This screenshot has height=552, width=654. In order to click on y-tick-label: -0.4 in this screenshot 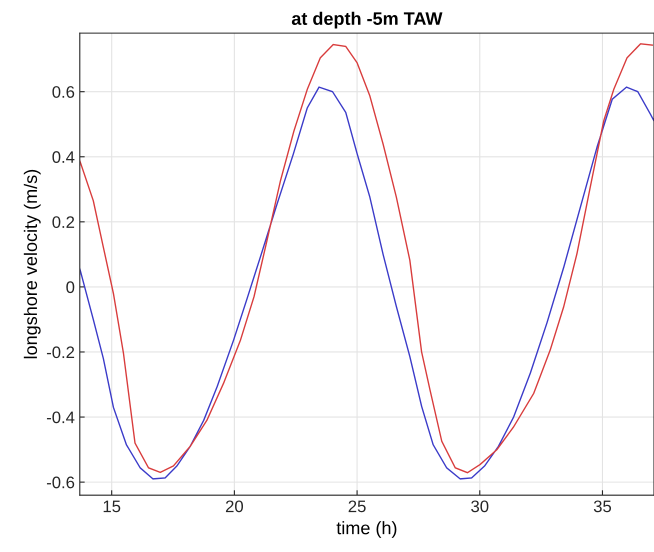, I will do `click(60, 417)`.